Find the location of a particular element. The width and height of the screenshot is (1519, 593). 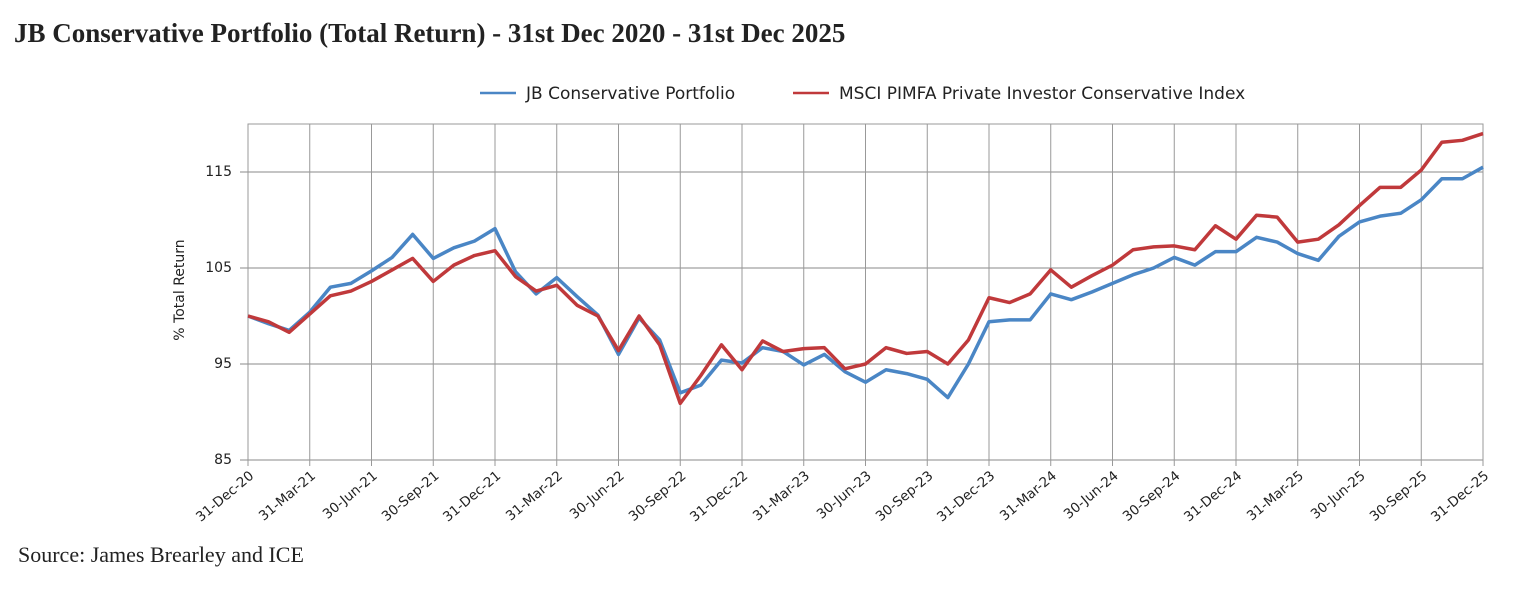

x-tick-label: 31-Mar-24 is located at coordinates (1028, 496).